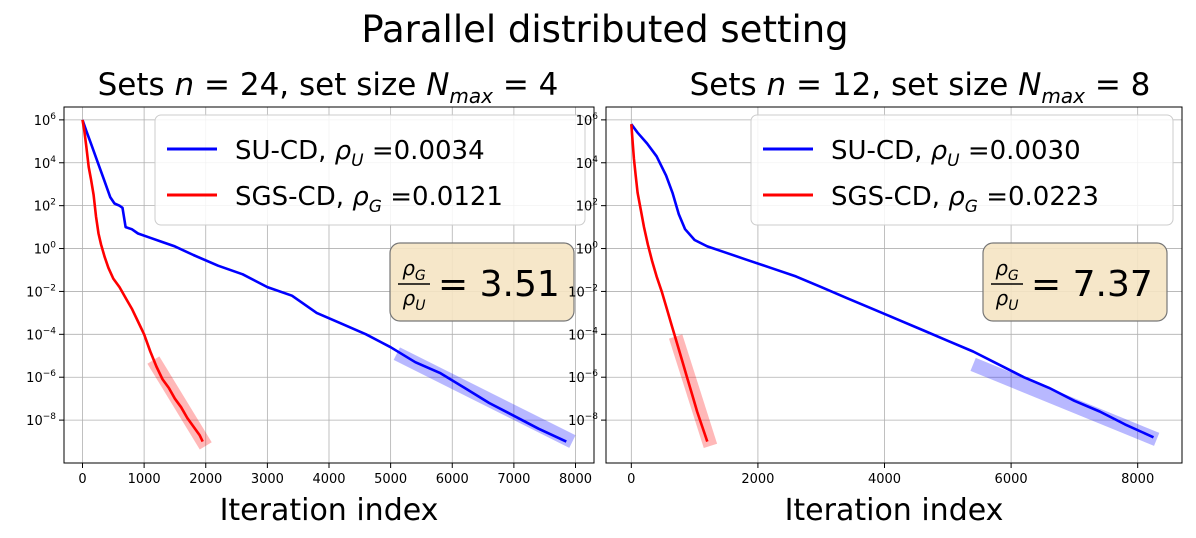 This screenshot has width=1196, height=538. Describe the element at coordinates (49, 288) in the screenshot. I see `y-tick-exponent: −2` at that location.